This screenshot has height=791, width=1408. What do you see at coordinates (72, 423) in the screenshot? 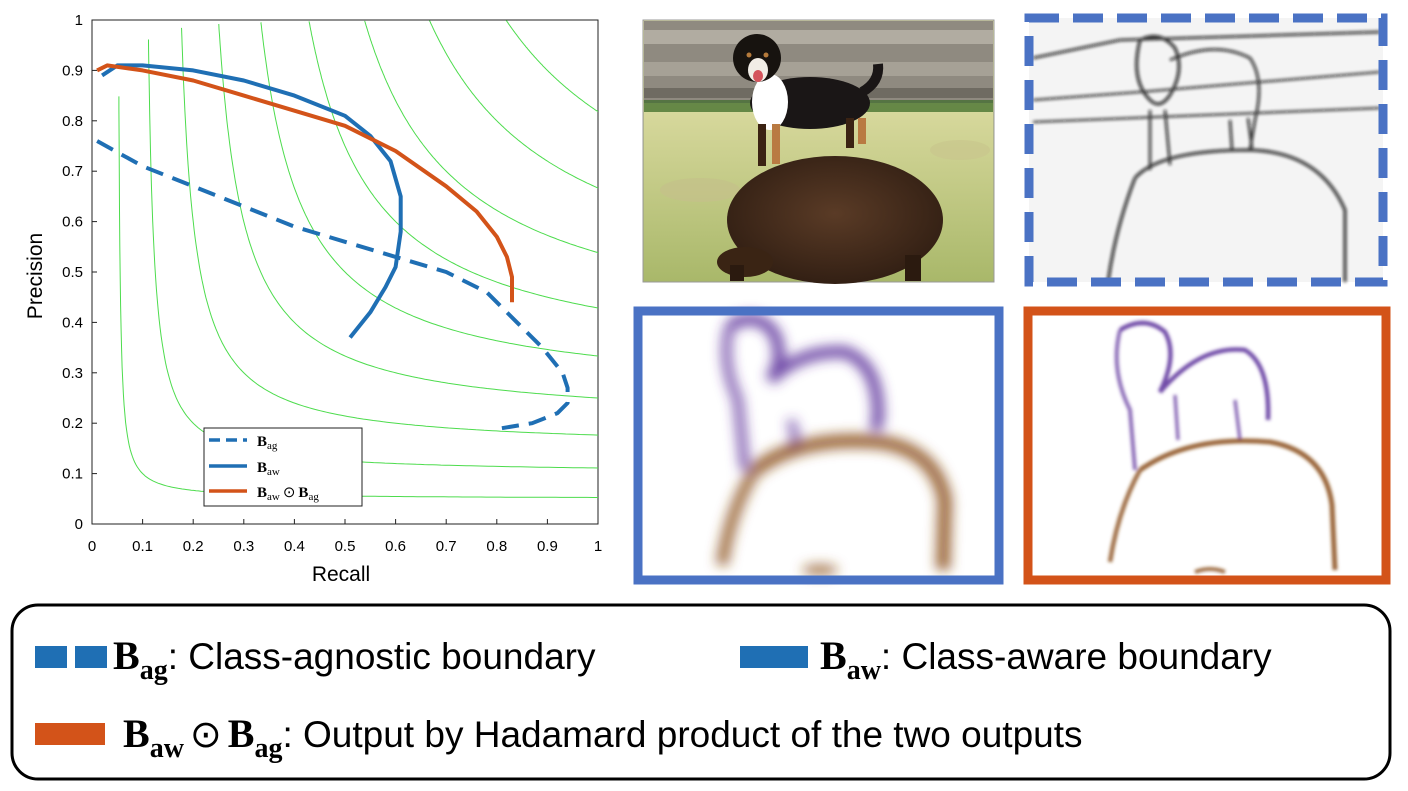
I see `y-tick-label: 0.2` at bounding box center [72, 423].